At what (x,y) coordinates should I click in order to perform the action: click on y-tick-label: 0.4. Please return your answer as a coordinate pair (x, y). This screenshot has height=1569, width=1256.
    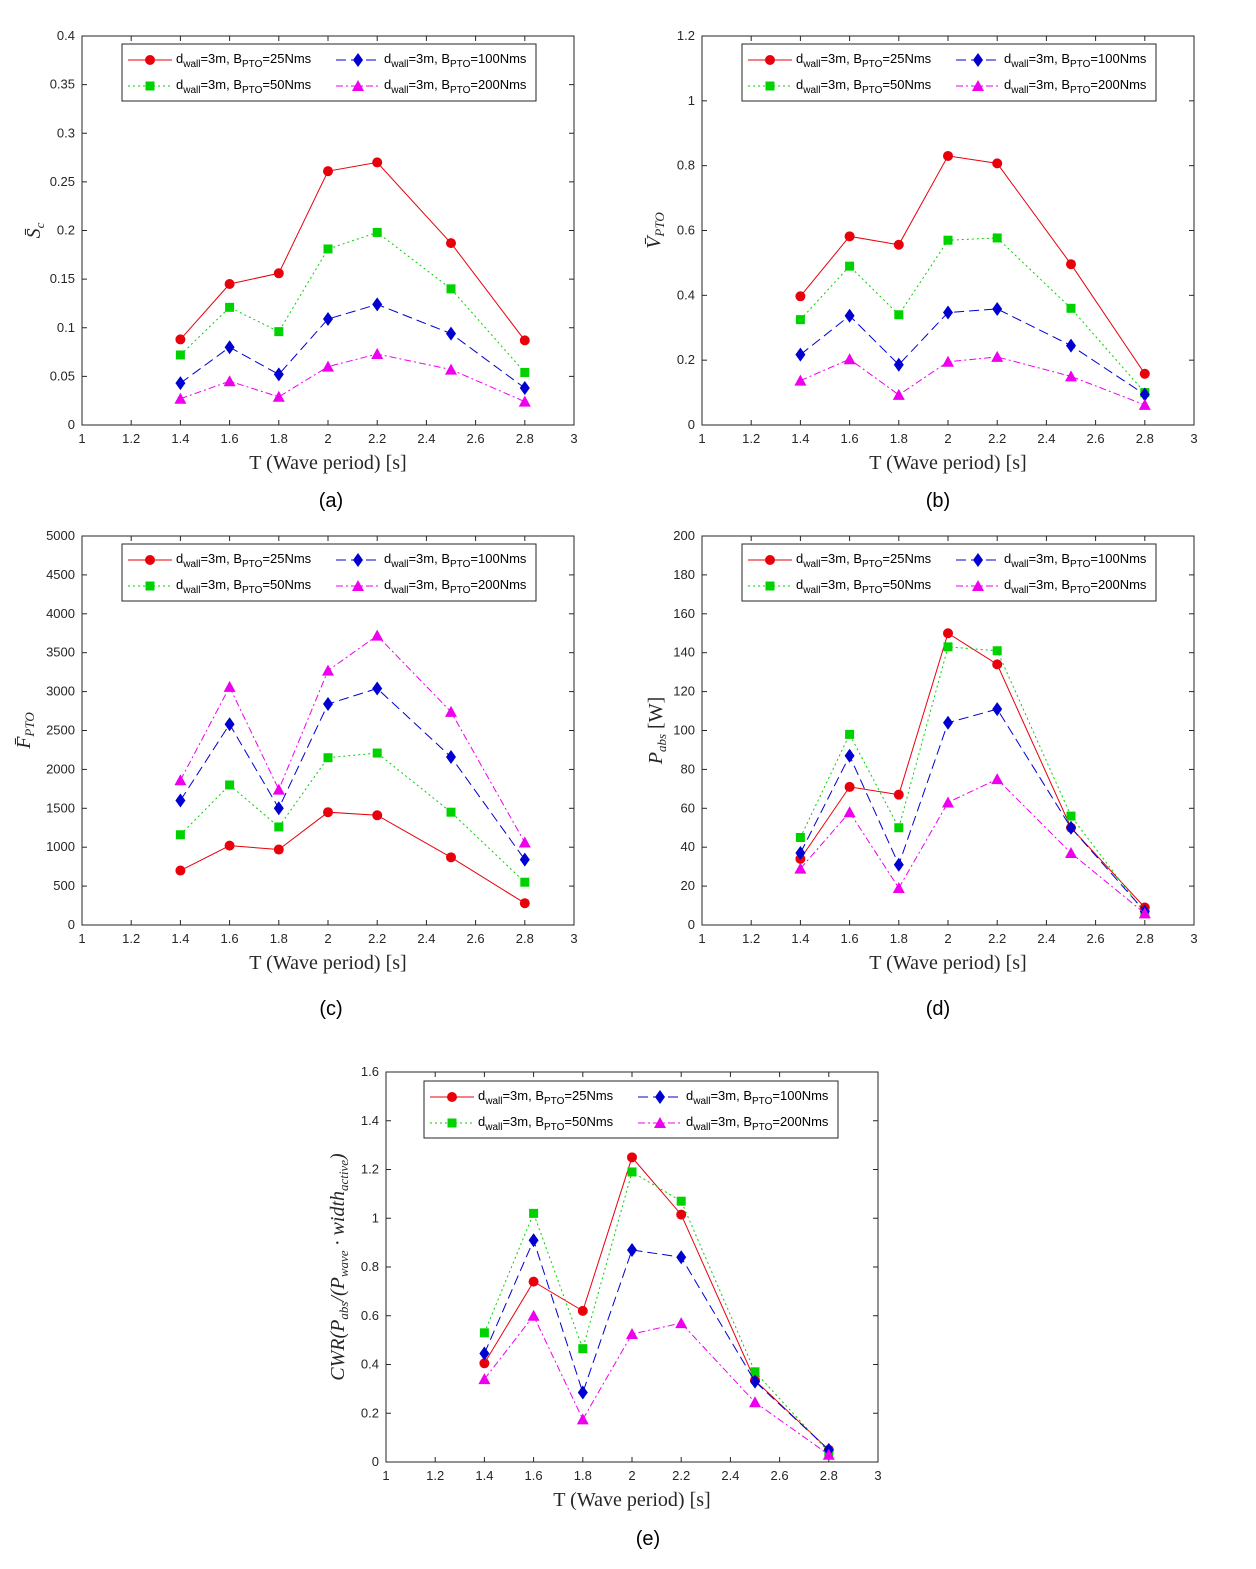
    Looking at the image, I should click on (66, 35).